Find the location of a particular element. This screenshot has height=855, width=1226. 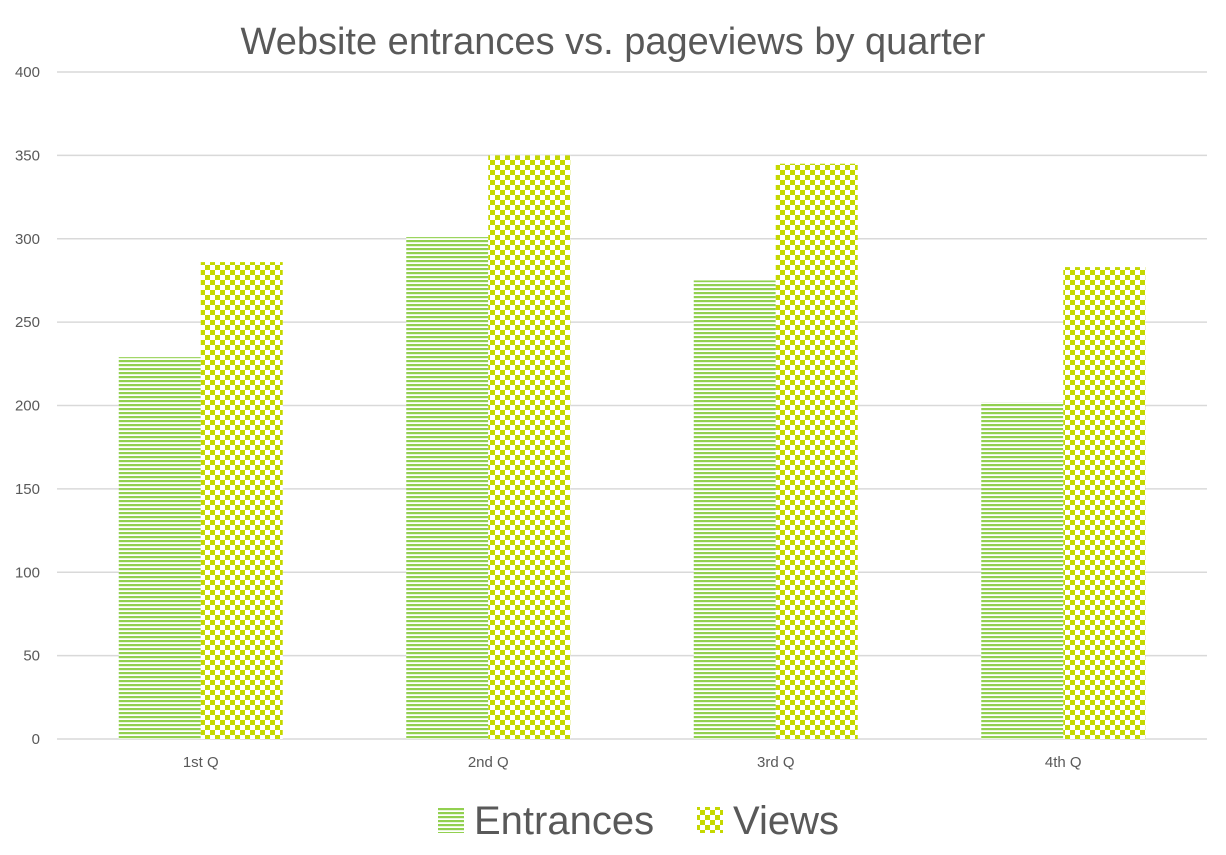

legend: Entrances Views is located at coordinates (638, 821).